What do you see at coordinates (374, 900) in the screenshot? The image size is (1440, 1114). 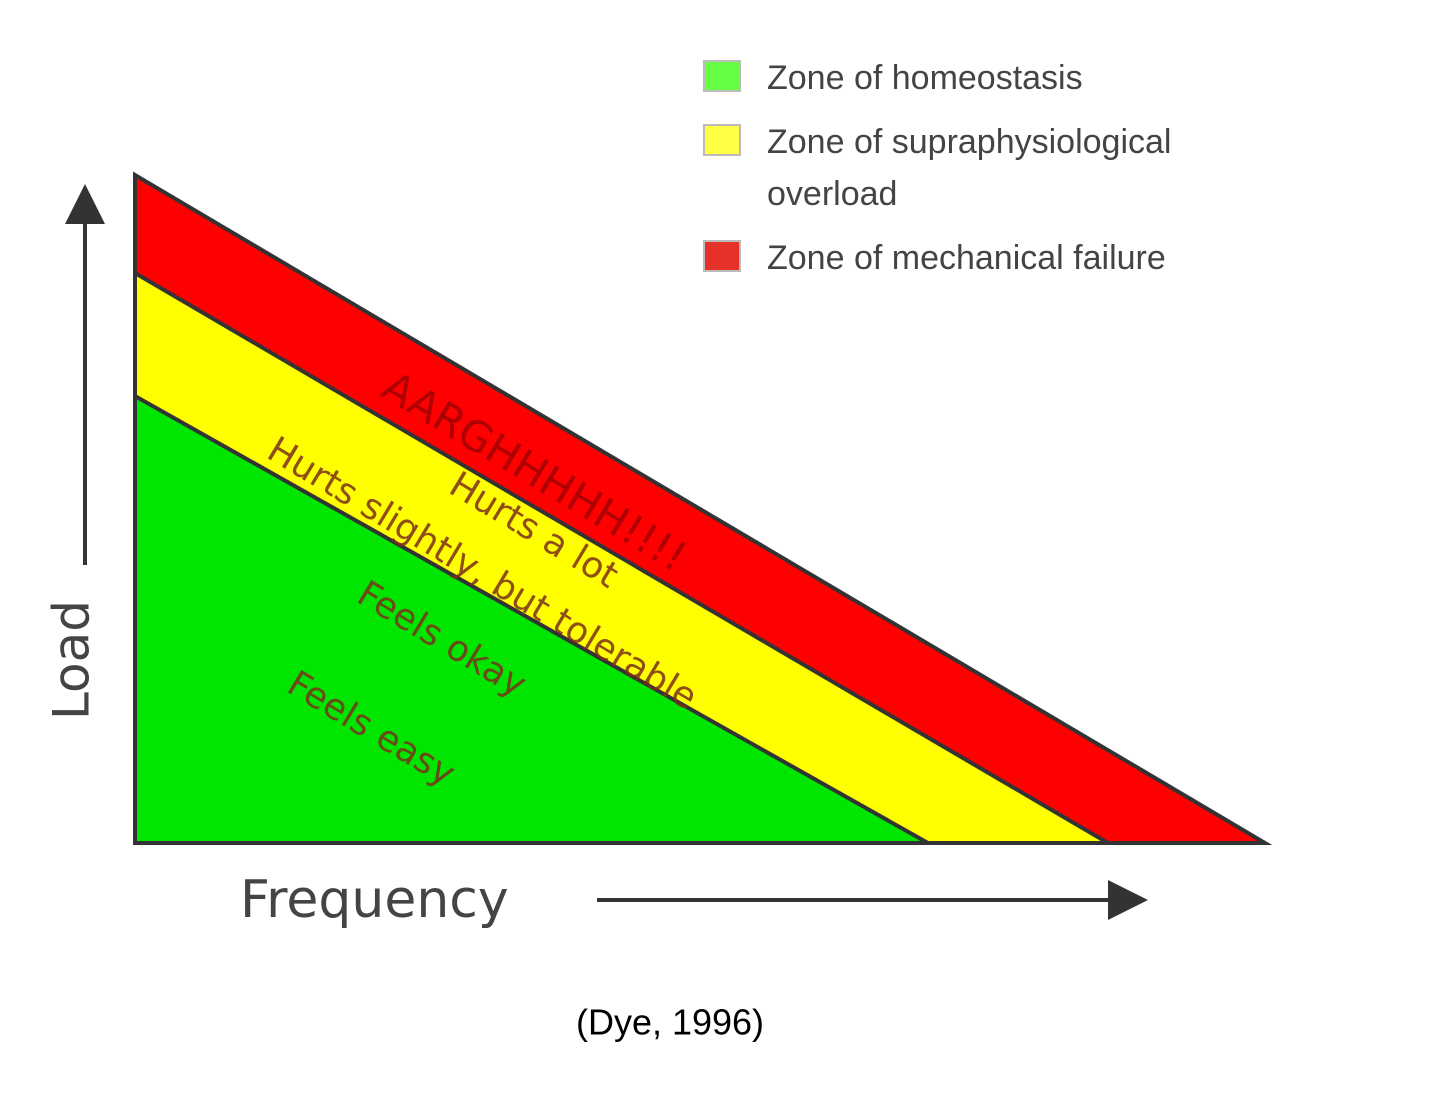 I see `x-axis-label: Frequency` at bounding box center [374, 900].